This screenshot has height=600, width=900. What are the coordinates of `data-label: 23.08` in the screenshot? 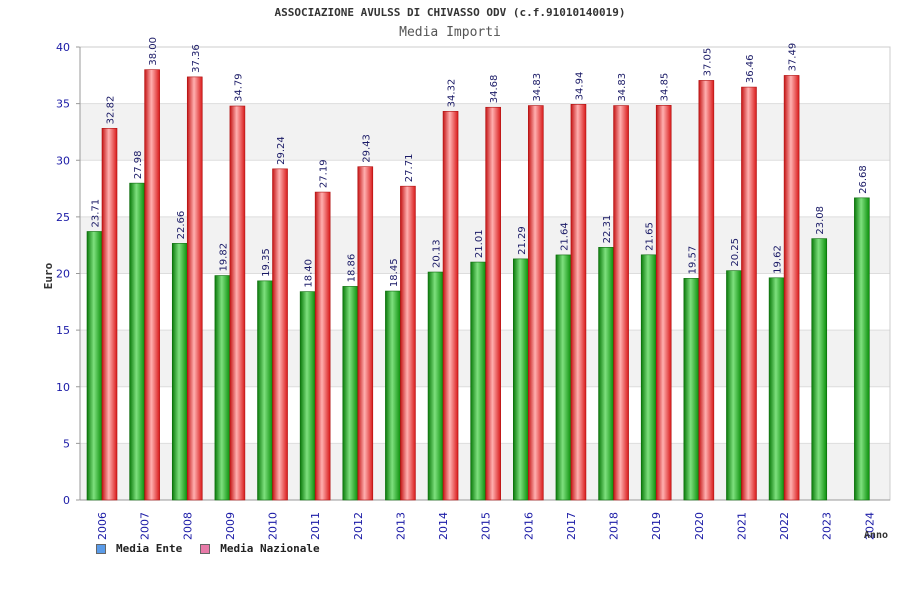 It's located at (820, 220).